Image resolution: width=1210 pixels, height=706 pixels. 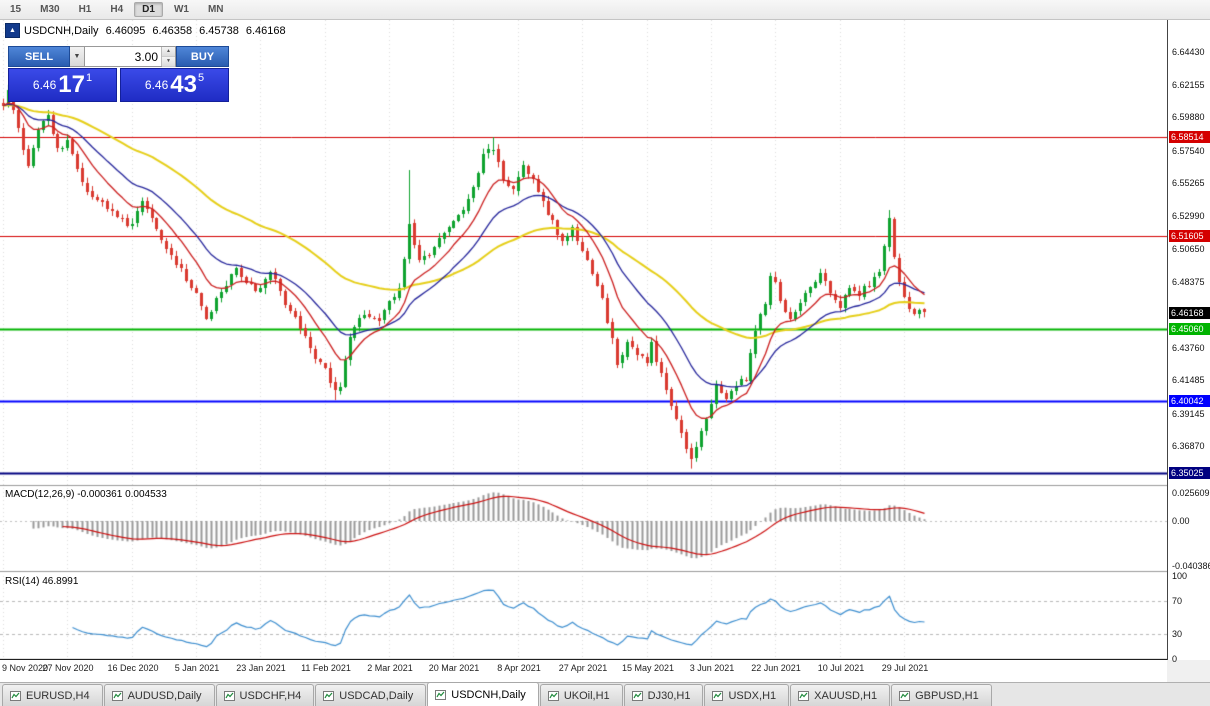 What do you see at coordinates (130, 56) in the screenshot?
I see `volume-field: 3.00 ▲ ▼` at bounding box center [130, 56].